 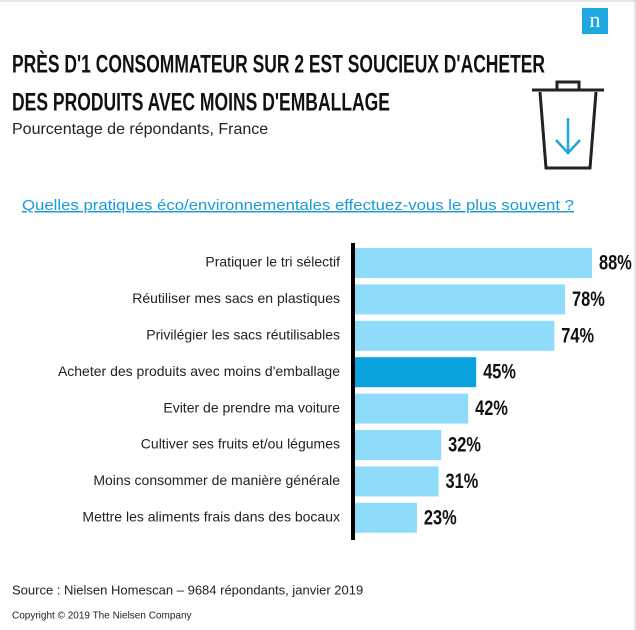 I want to click on copyright: Copyright © 2019 The Nielsen Company, so click(x=102, y=616).